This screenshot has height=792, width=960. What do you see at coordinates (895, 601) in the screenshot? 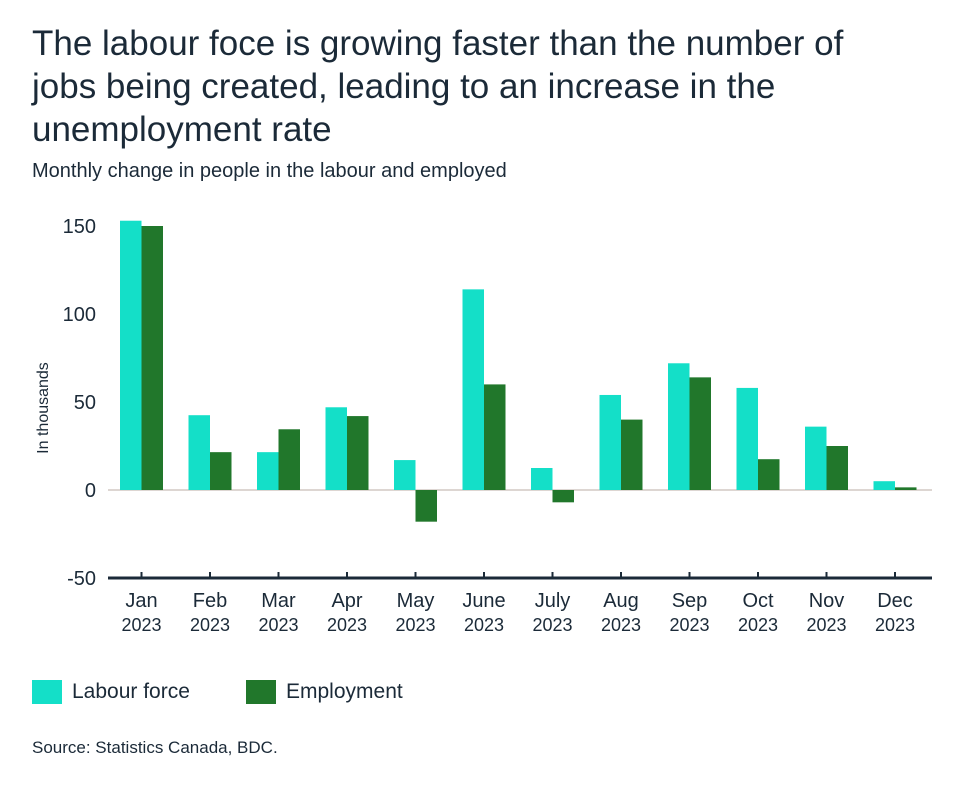
I see `x-tick-label: Dec` at bounding box center [895, 601].